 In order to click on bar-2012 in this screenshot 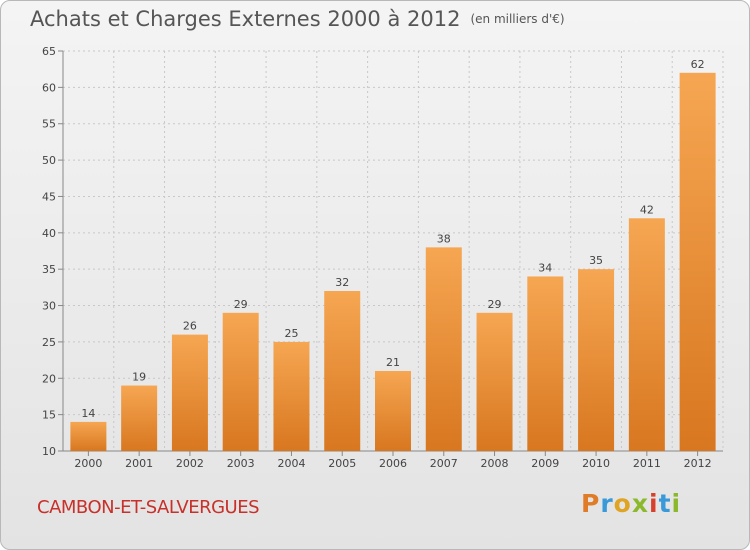, I will do `click(697, 262)`.